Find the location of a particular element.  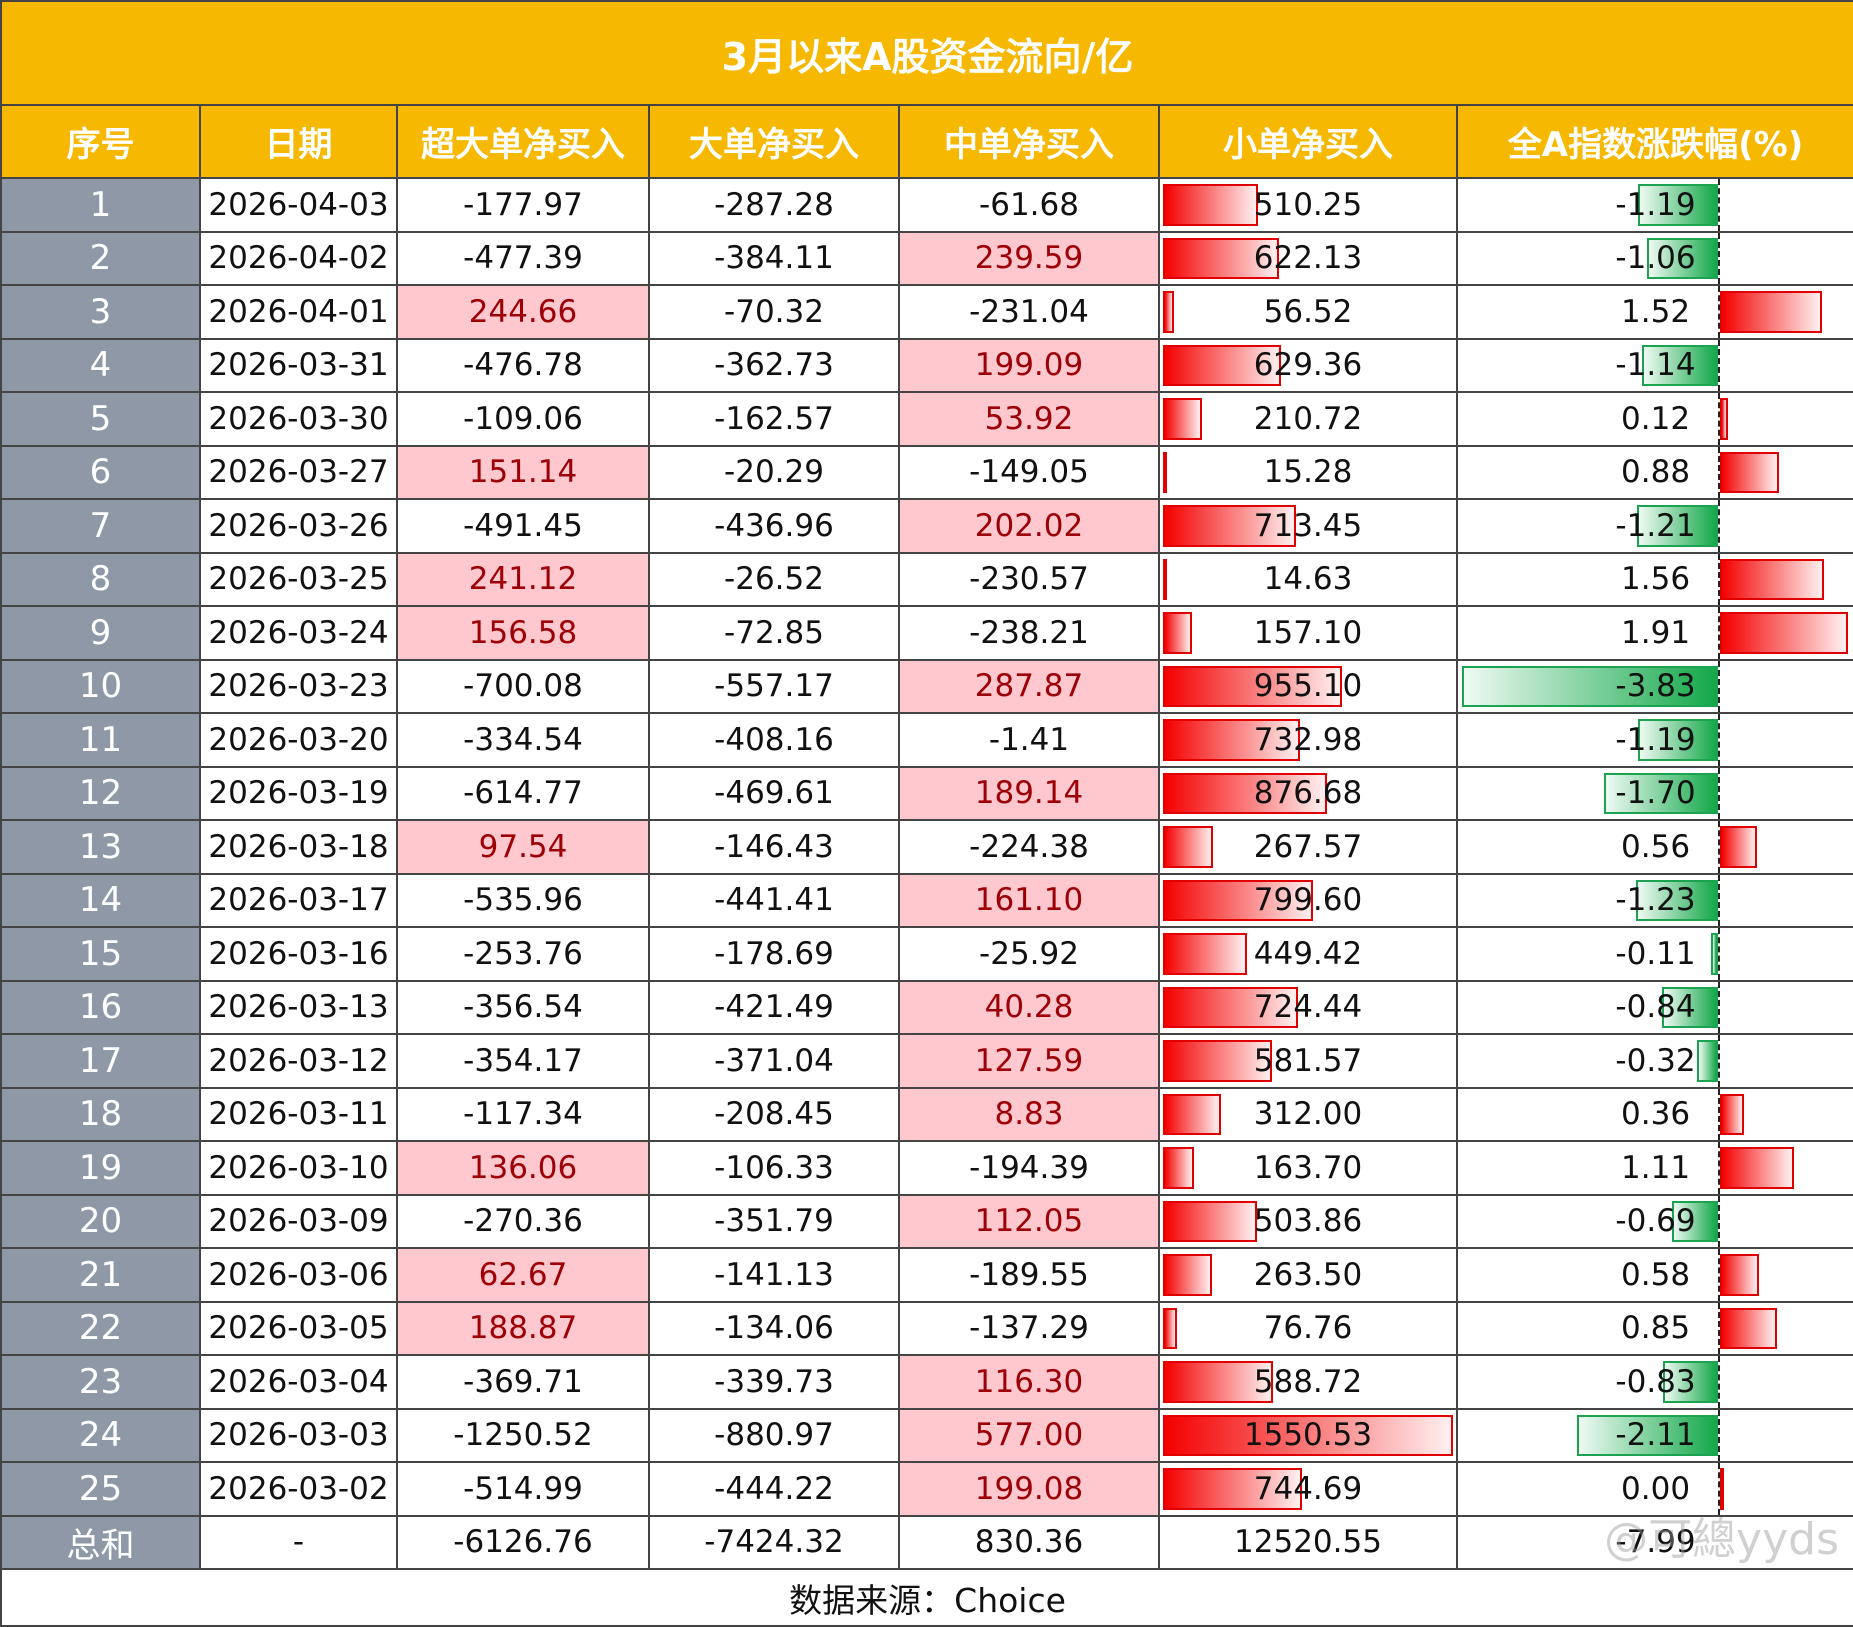

cell-text: 24 is located at coordinates (100, 1435).